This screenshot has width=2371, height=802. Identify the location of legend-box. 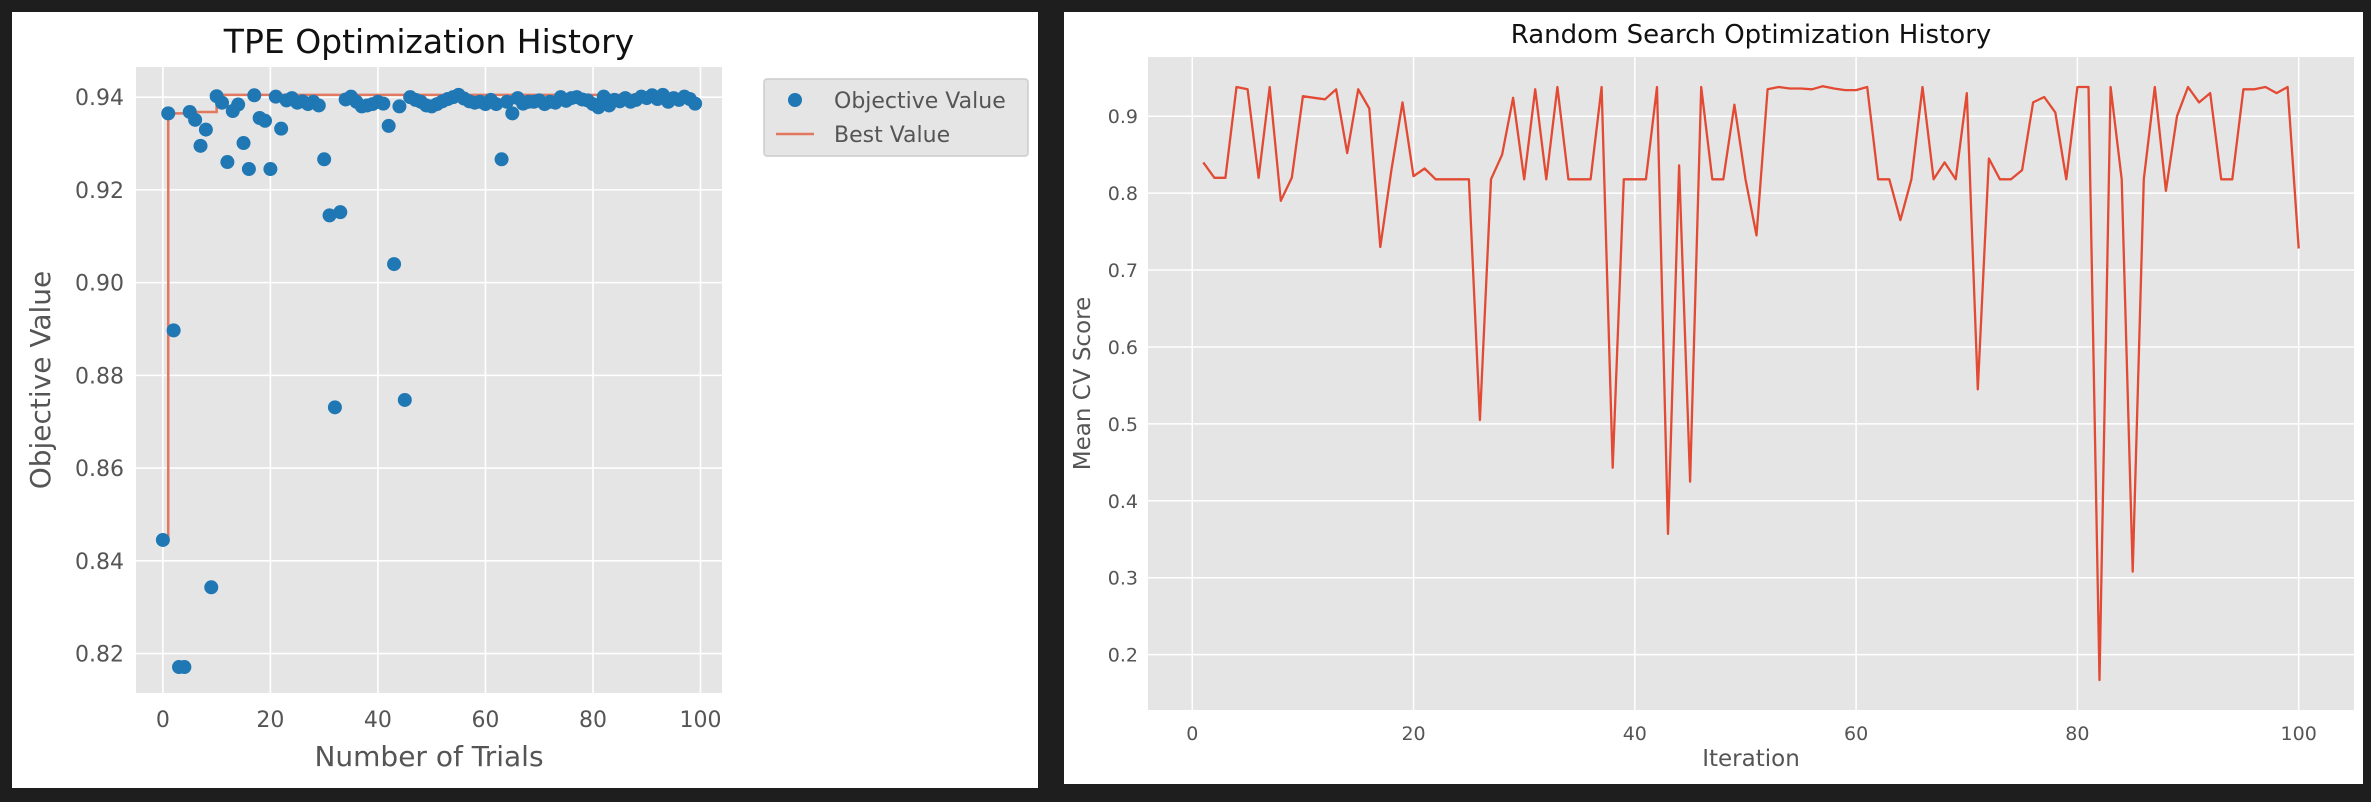
(896, 117).